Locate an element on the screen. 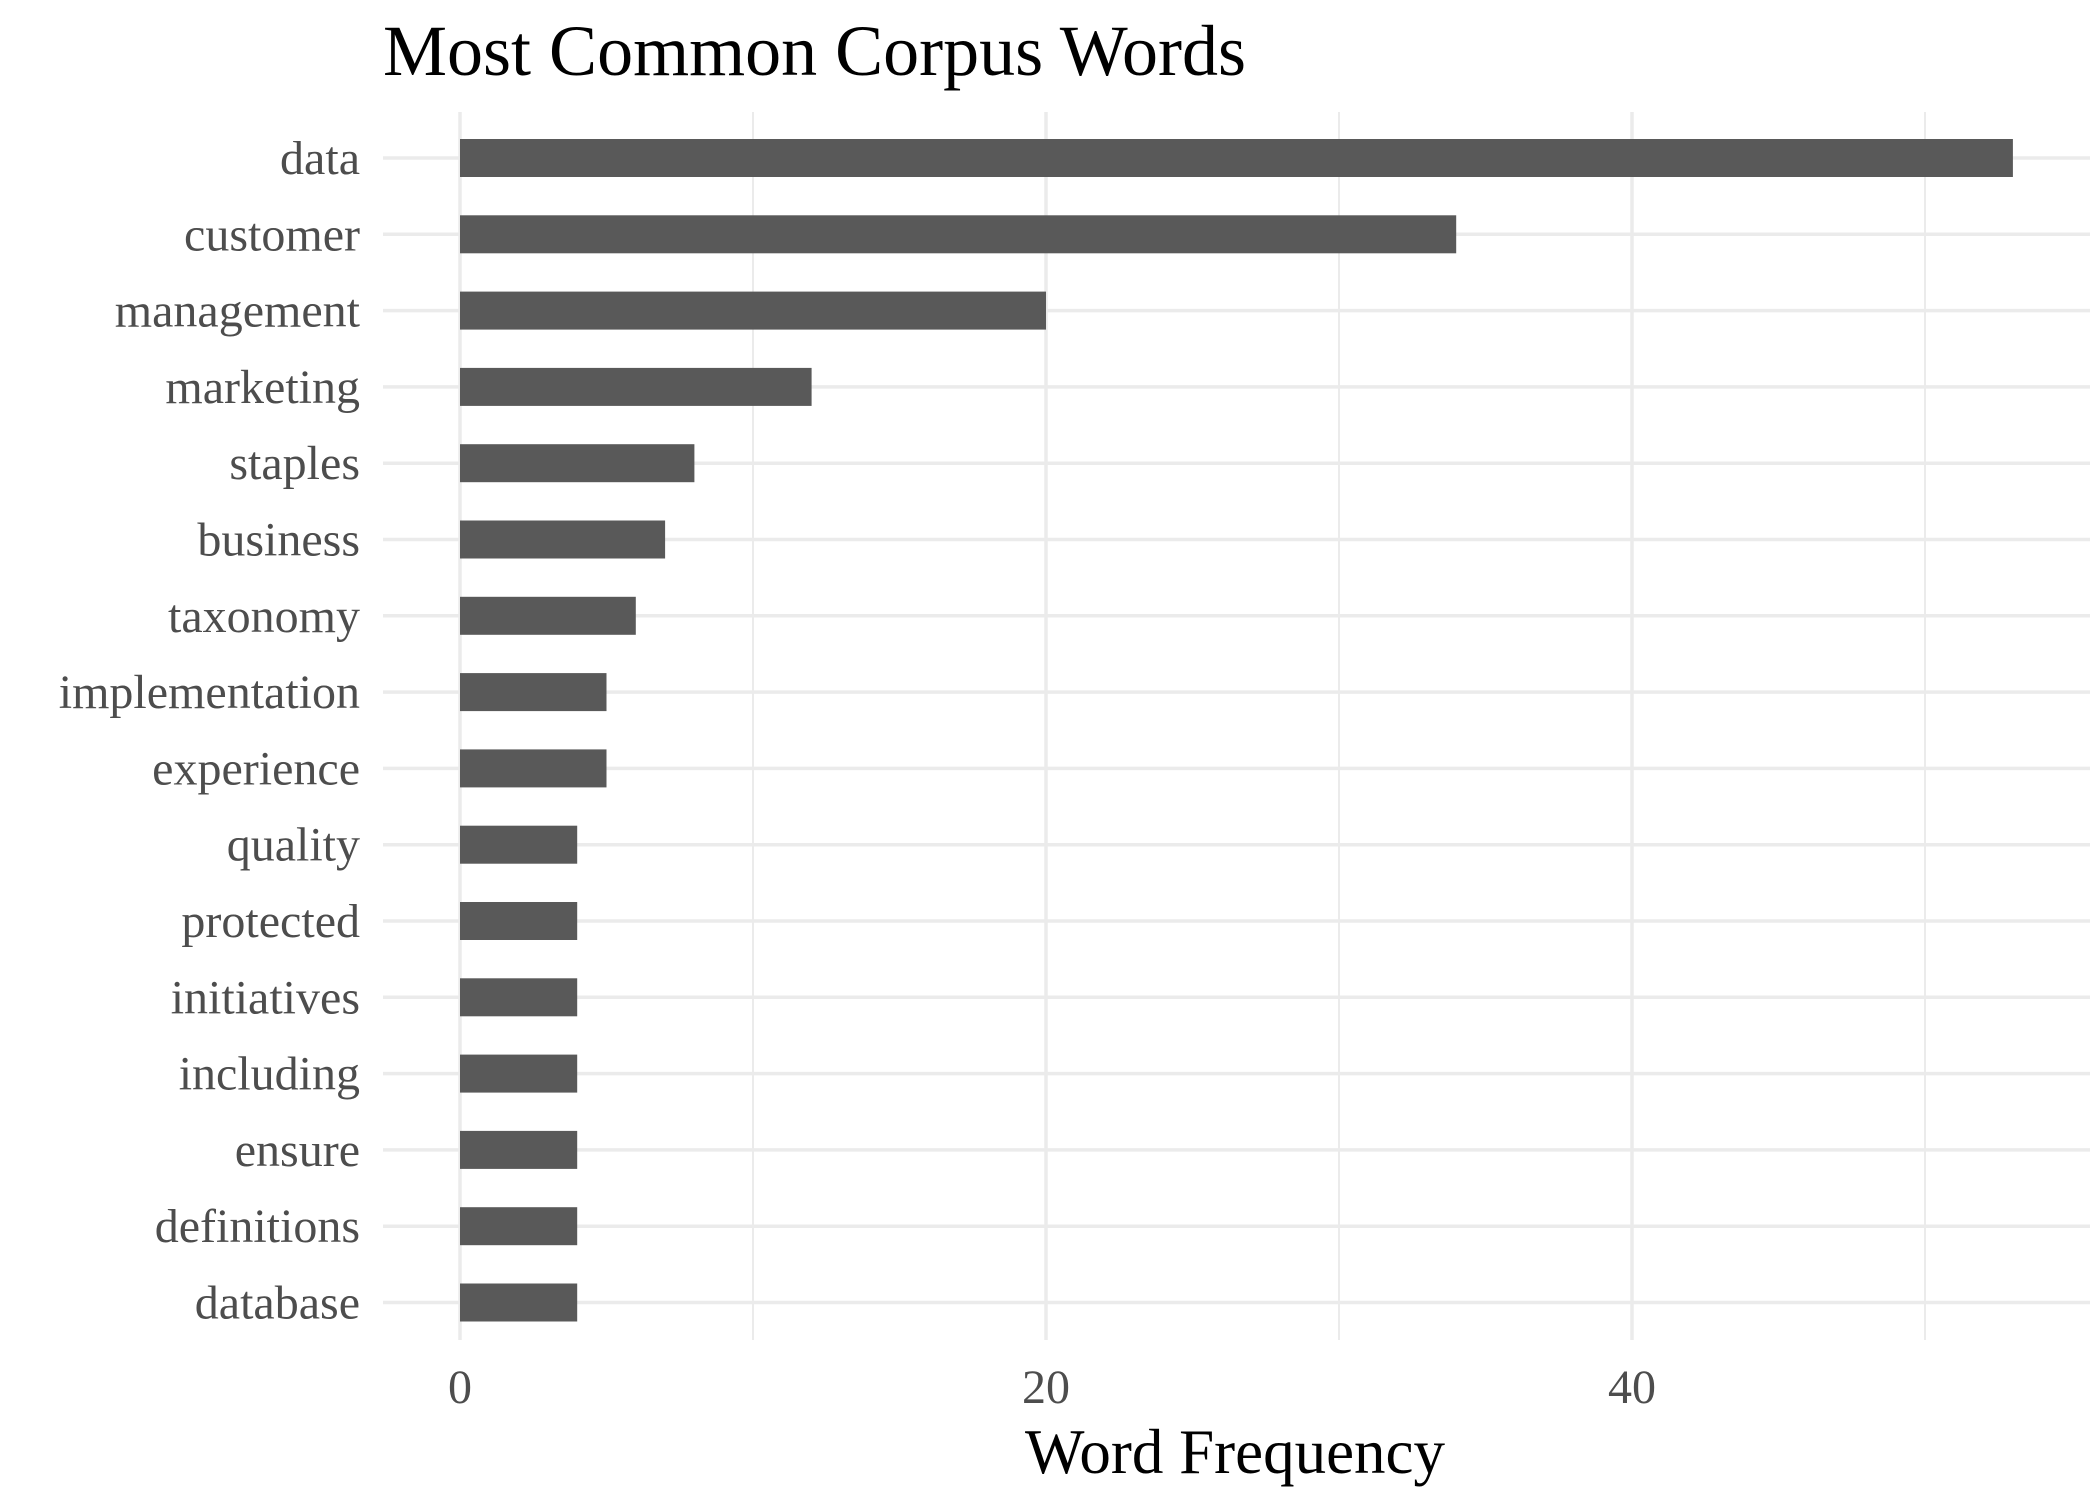  category-label-business: business is located at coordinates (278, 540).